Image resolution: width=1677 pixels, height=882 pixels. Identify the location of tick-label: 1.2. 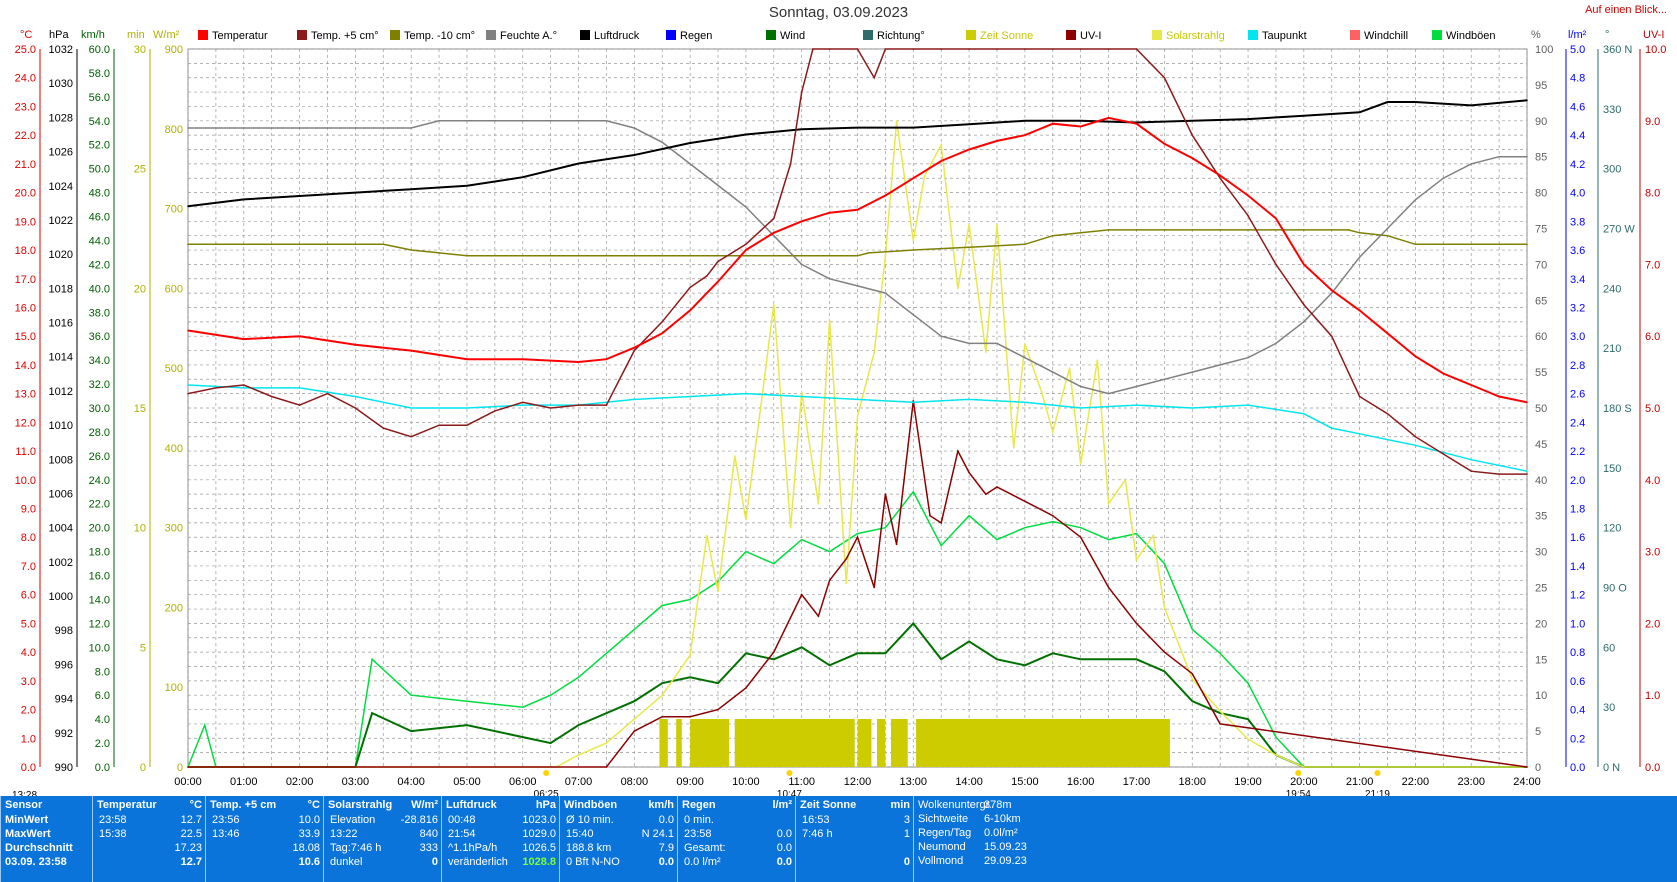
(1577, 596).